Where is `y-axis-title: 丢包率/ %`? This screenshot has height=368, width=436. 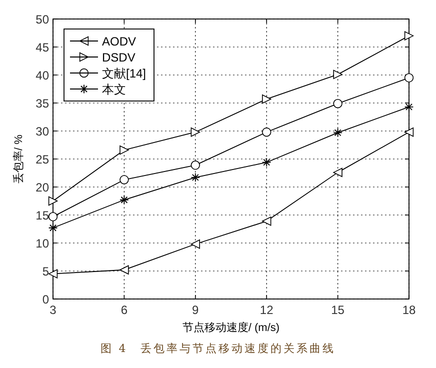
y-axis-title: 丢包率/ % is located at coordinates (18, 159).